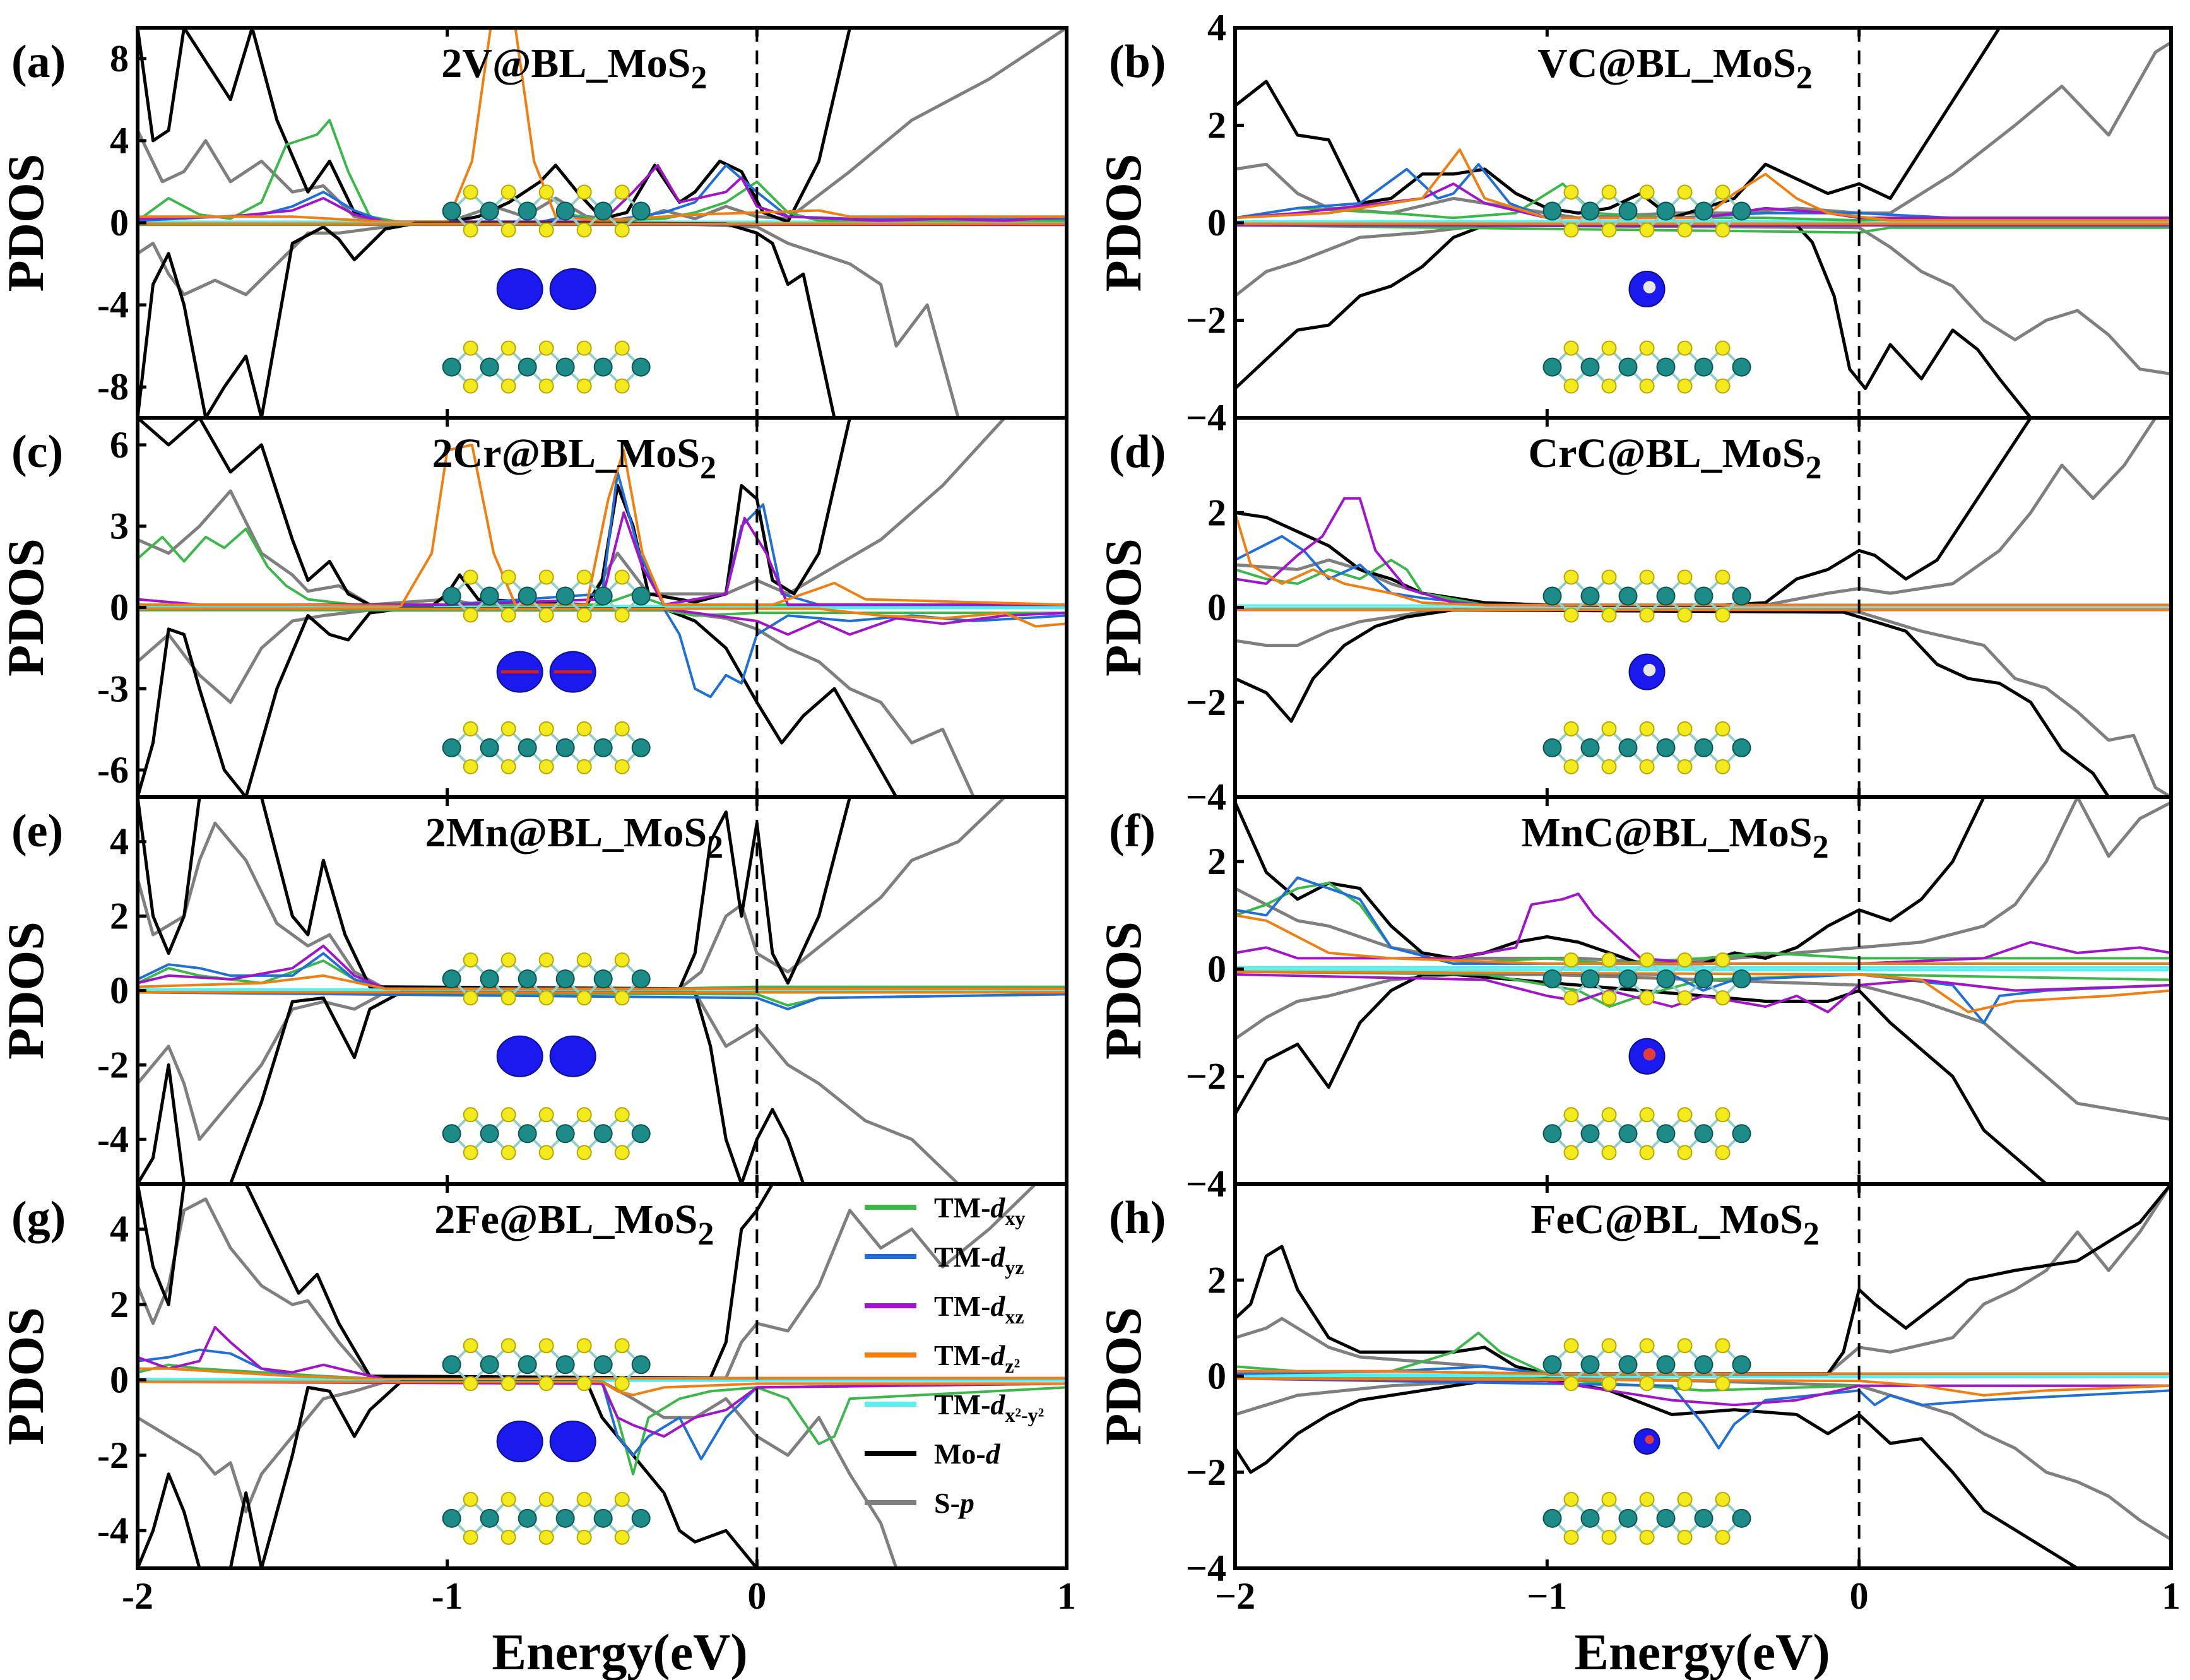 The width and height of the screenshot is (2190, 1680). What do you see at coordinates (1649, 1440) in the screenshot?
I see `panel-h-spin-density-core` at bounding box center [1649, 1440].